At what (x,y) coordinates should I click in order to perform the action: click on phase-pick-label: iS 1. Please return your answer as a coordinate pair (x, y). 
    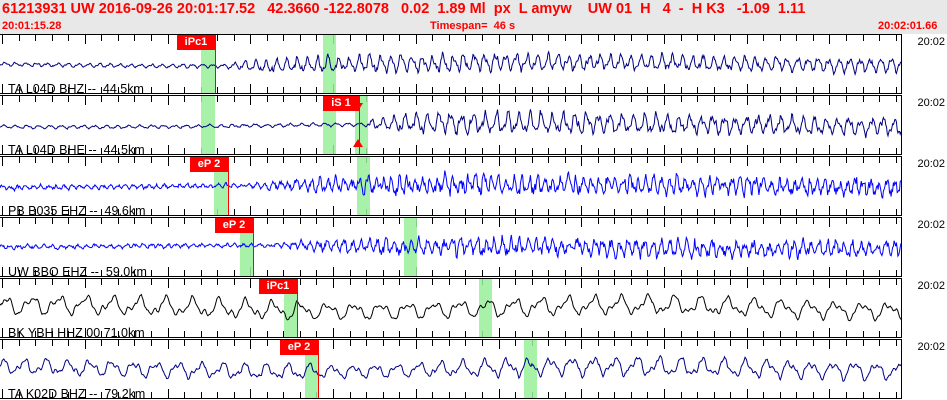
    Looking at the image, I should click on (341, 103).